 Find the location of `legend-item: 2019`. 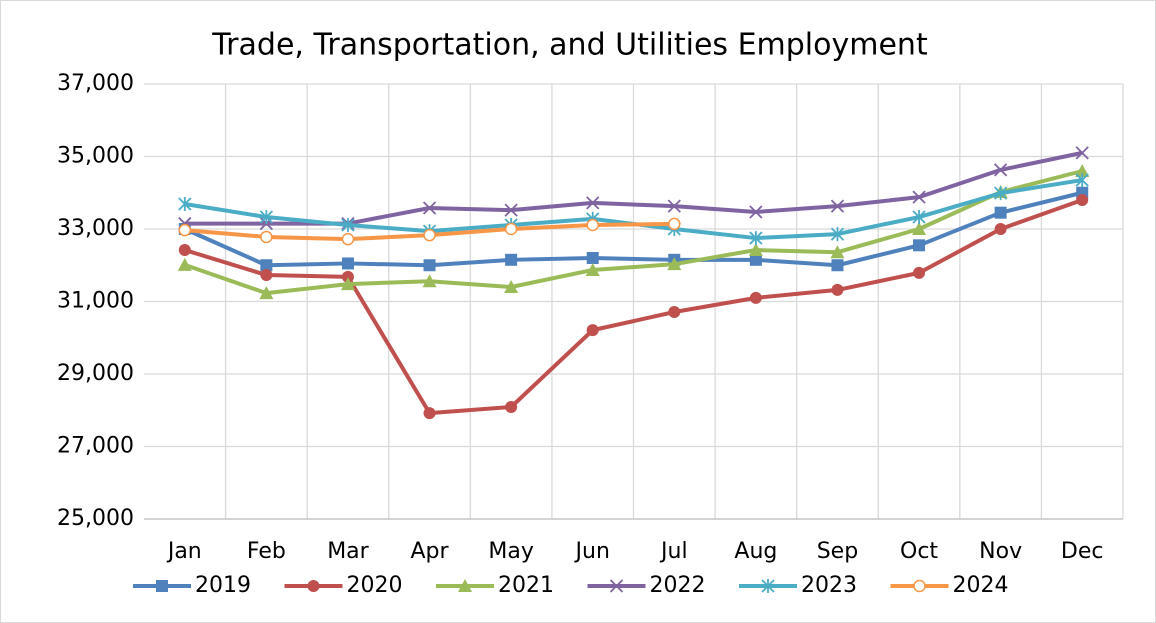

legend-item: 2019 is located at coordinates (192, 585).